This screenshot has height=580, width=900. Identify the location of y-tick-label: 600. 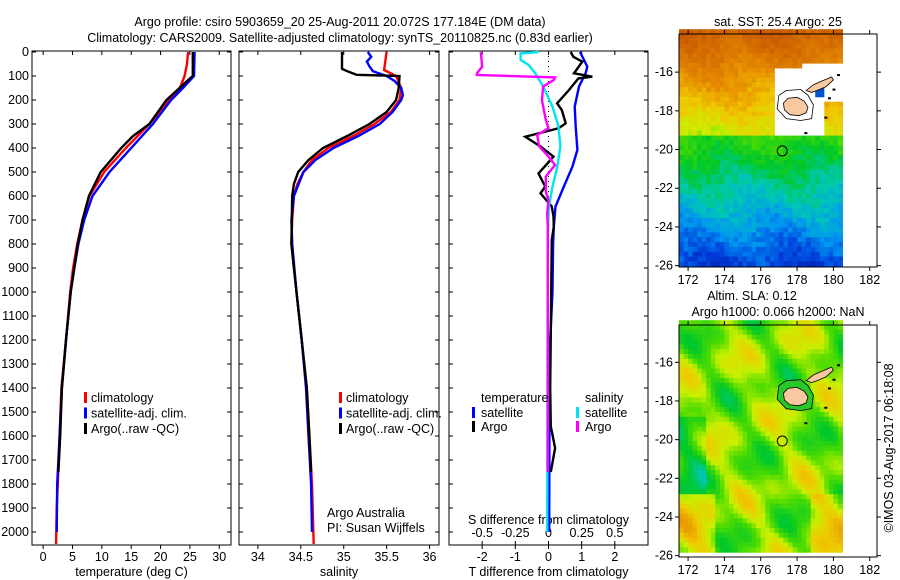
(18, 196).